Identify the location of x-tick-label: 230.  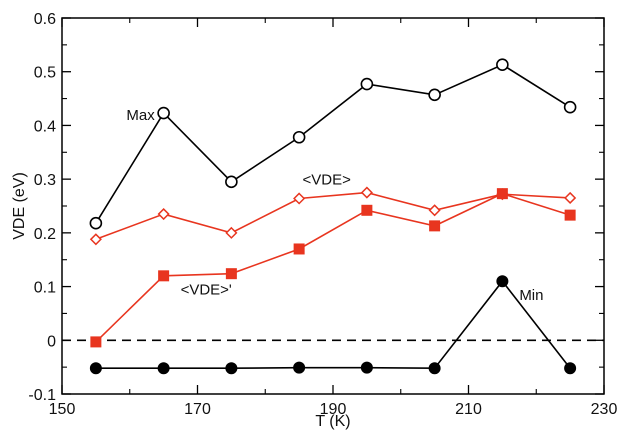
(604, 409).